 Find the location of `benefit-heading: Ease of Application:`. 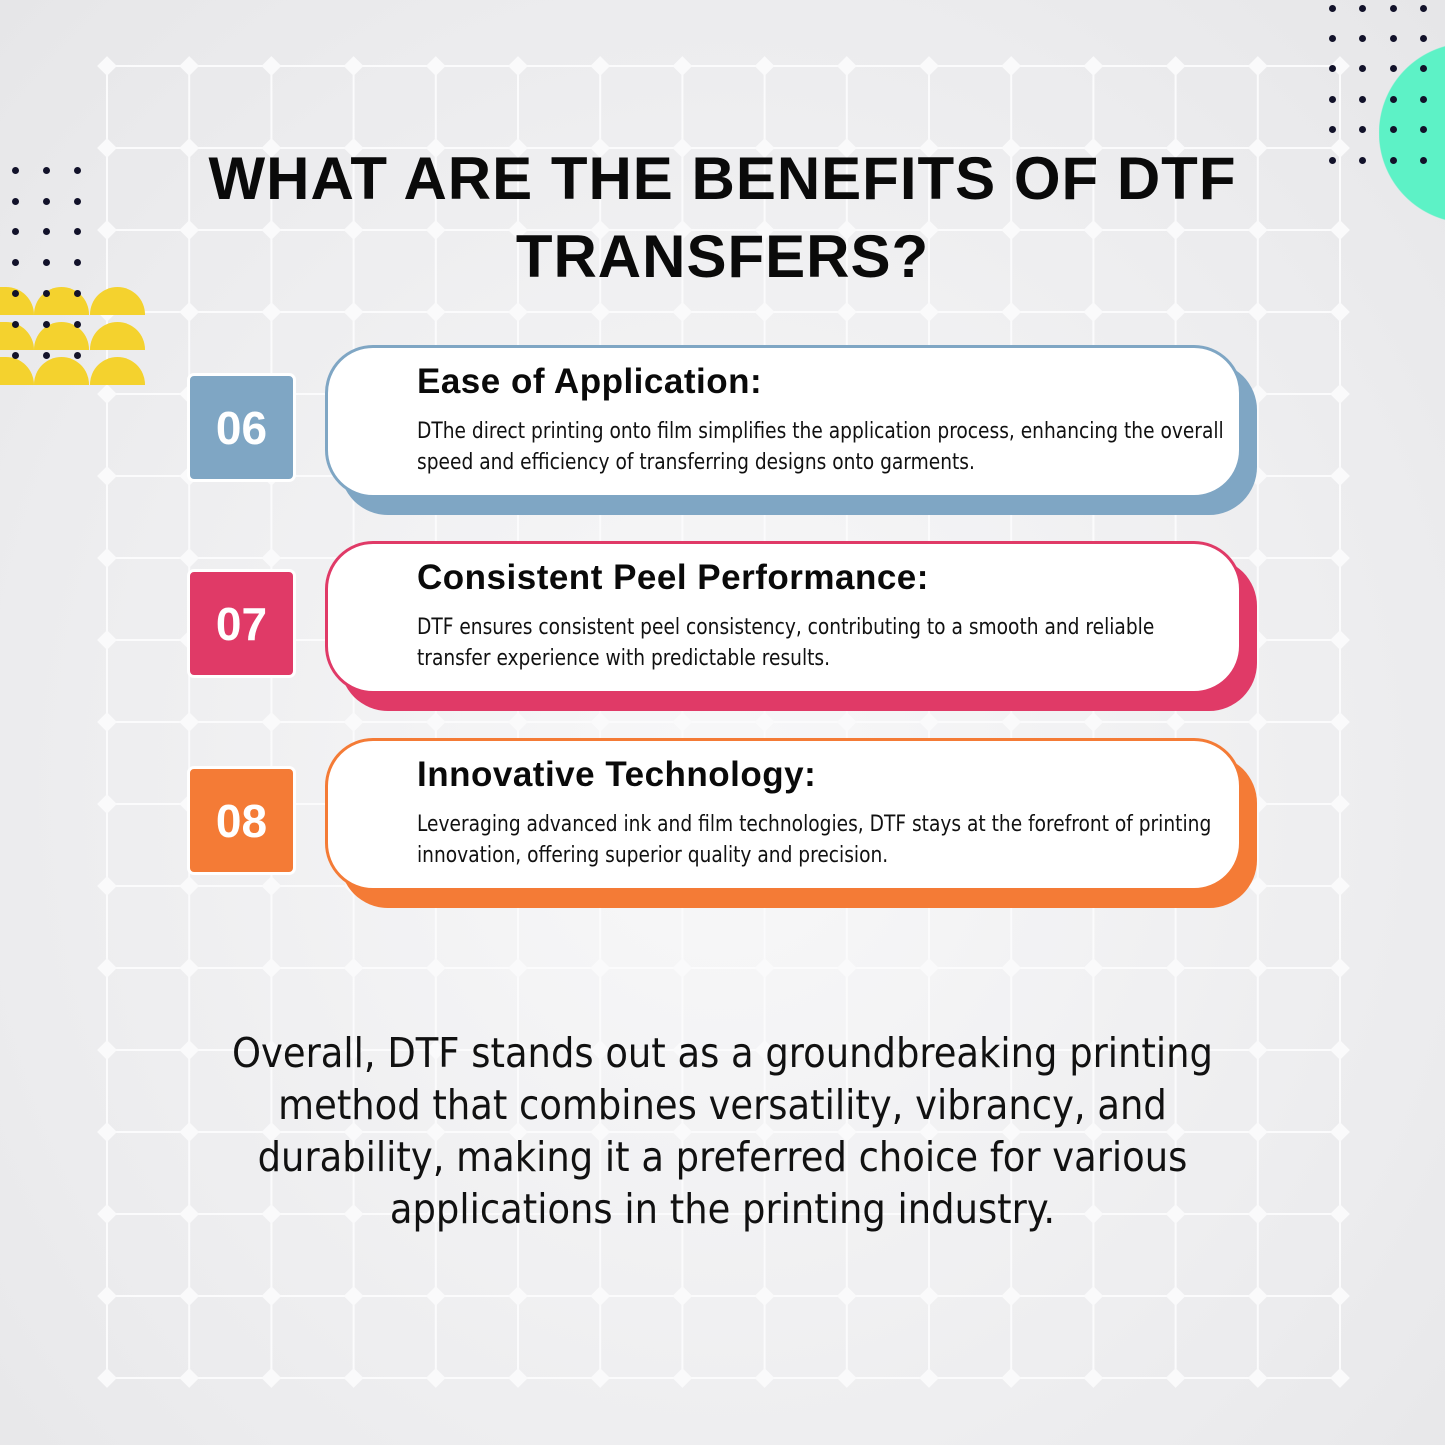

benefit-heading: Ease of Application: is located at coordinates (590, 381).